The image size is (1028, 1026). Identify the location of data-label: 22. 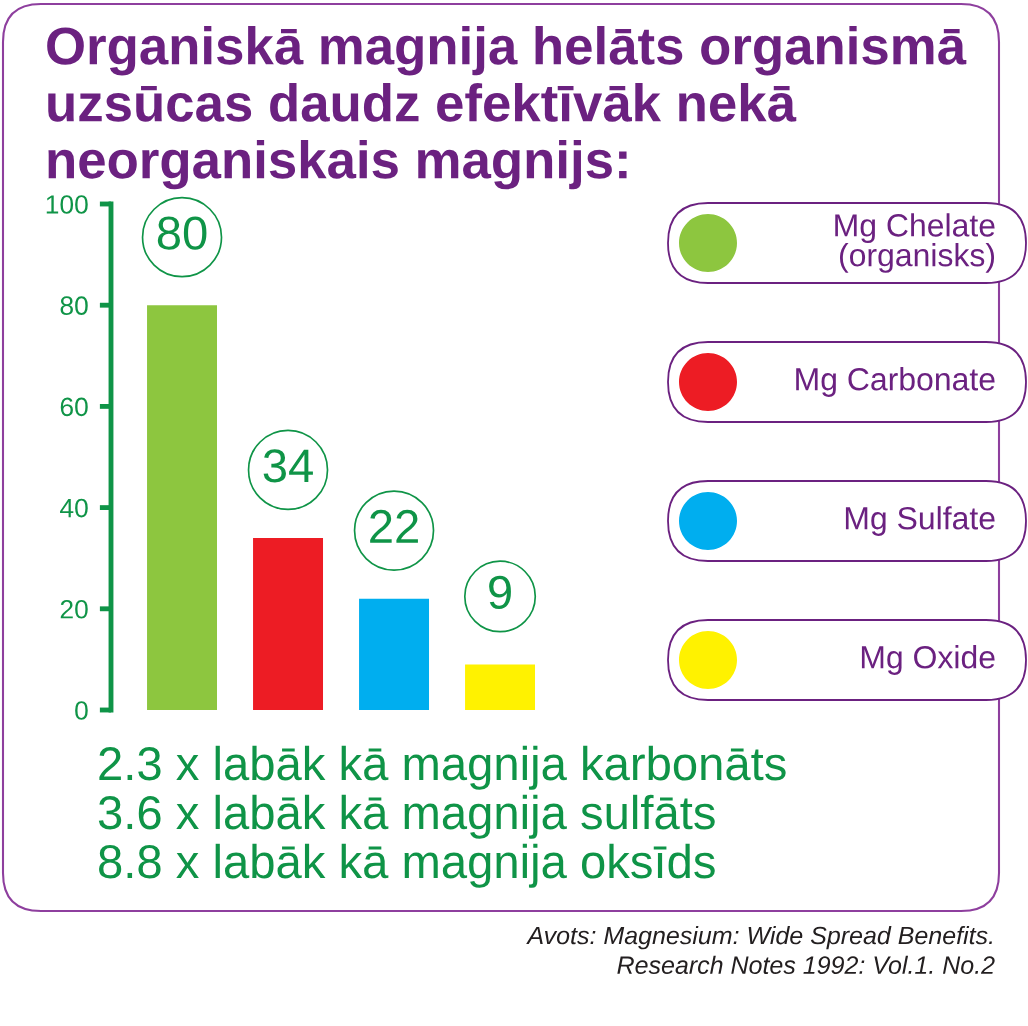
(394, 526).